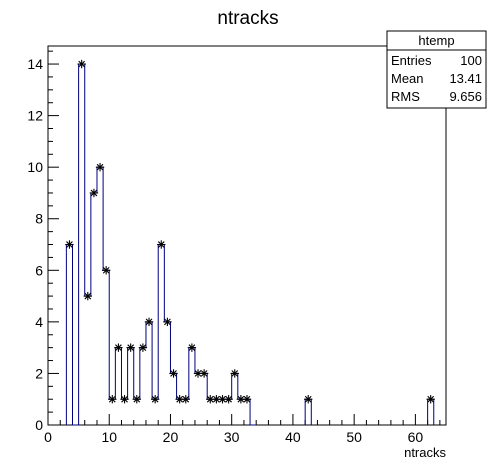  Describe the element at coordinates (39, 425) in the screenshot. I see `y-tick-label: 0` at that location.